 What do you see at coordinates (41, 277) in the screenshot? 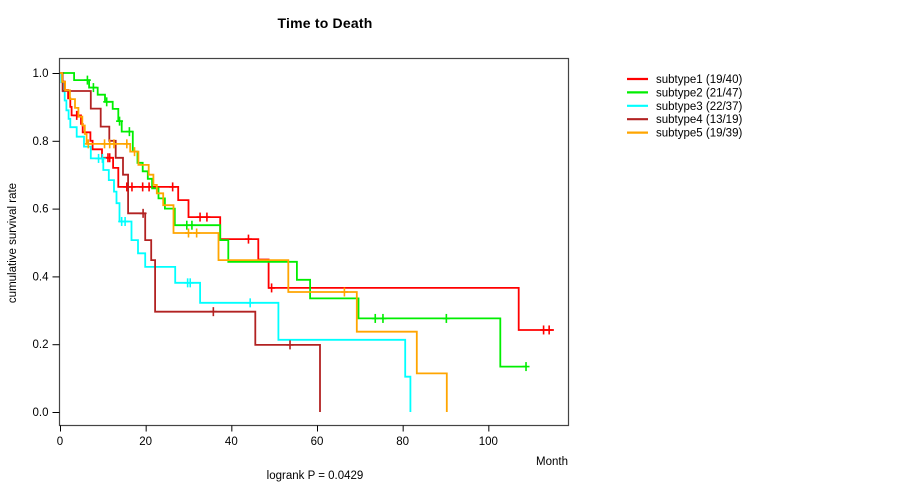
I see `y-tick-label: 0.4` at bounding box center [41, 277].